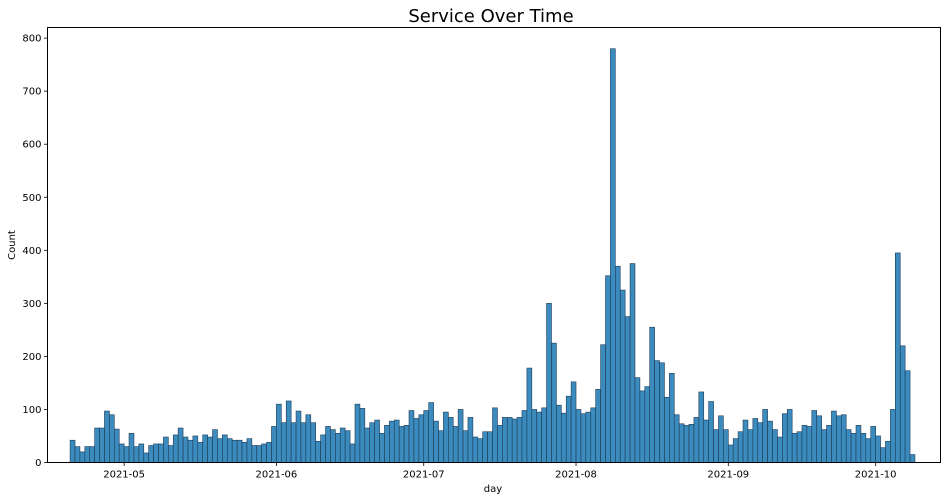 The height and width of the screenshot is (500, 947). Describe the element at coordinates (35, 251) in the screenshot. I see `y-ticks: 0 100 200 300 400 500 600 700 800` at that location.